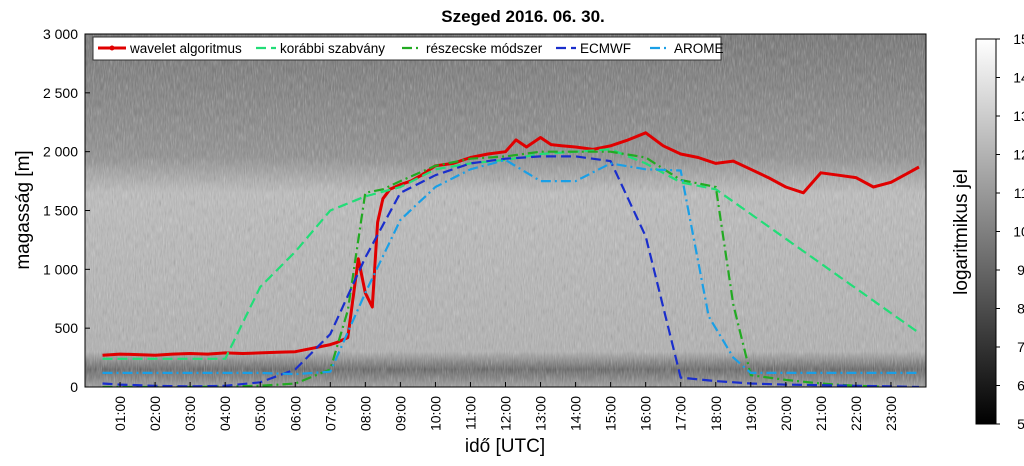 This screenshot has height=466, width=1024. I want to click on x-tick-label: 17:00, so click(681, 413).